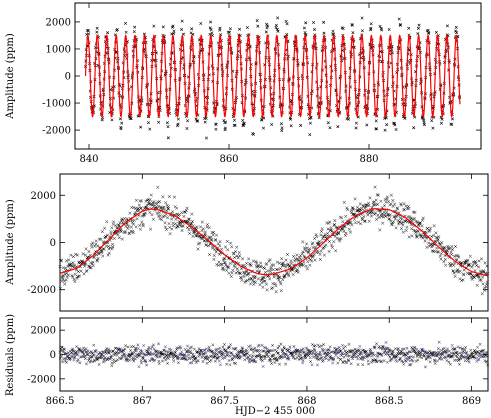 This screenshot has width=491, height=418. Describe the element at coordinates (88, 159) in the screenshot. I see `x-tick-label: 840` at that location.